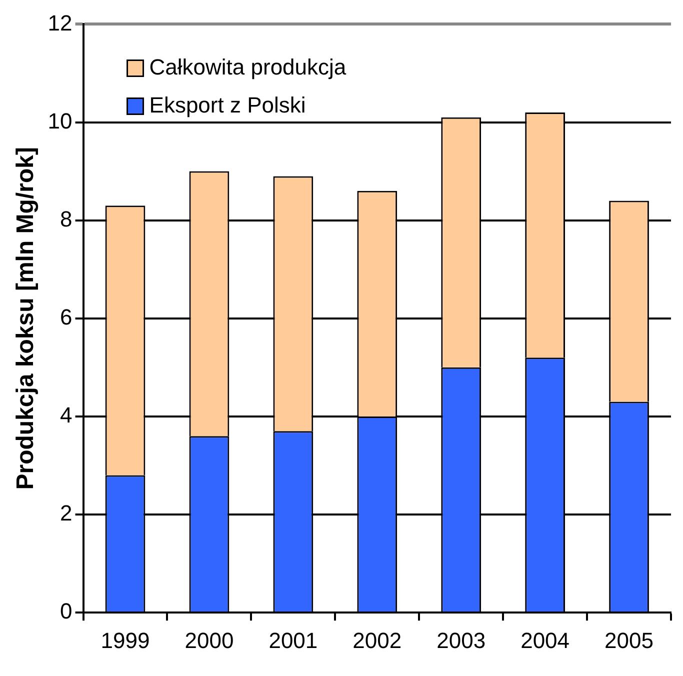 The height and width of the screenshot is (676, 683). I want to click on x-tick-label: 2003, so click(461, 640).